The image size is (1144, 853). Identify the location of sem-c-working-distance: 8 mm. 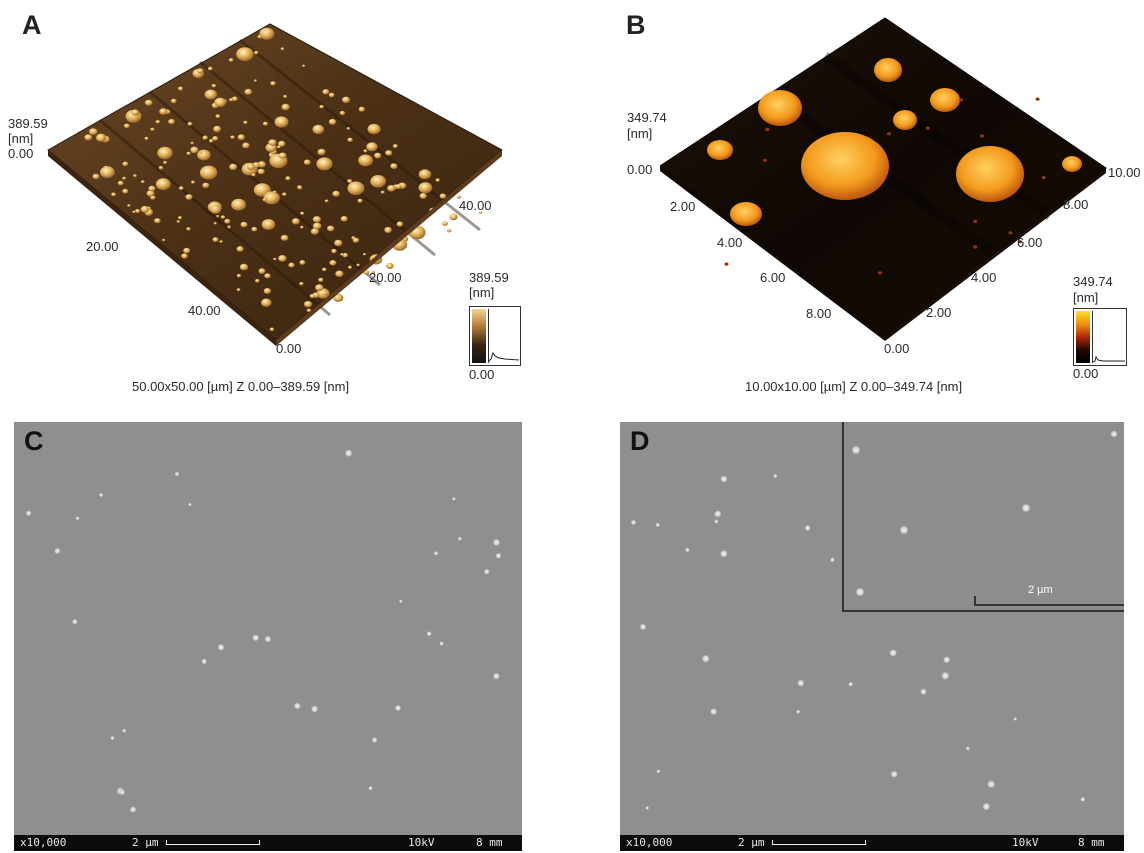
(489, 842).